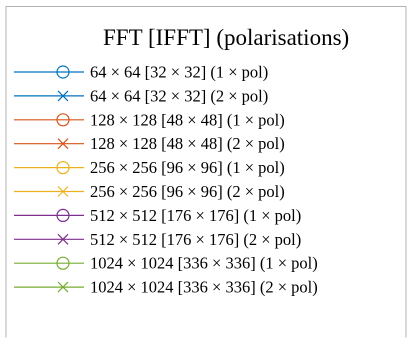  What do you see at coordinates (187, 119) in the screenshot?
I see `legend-label: 128 × 128 [48 × 48] (1 × pol)` at bounding box center [187, 119].